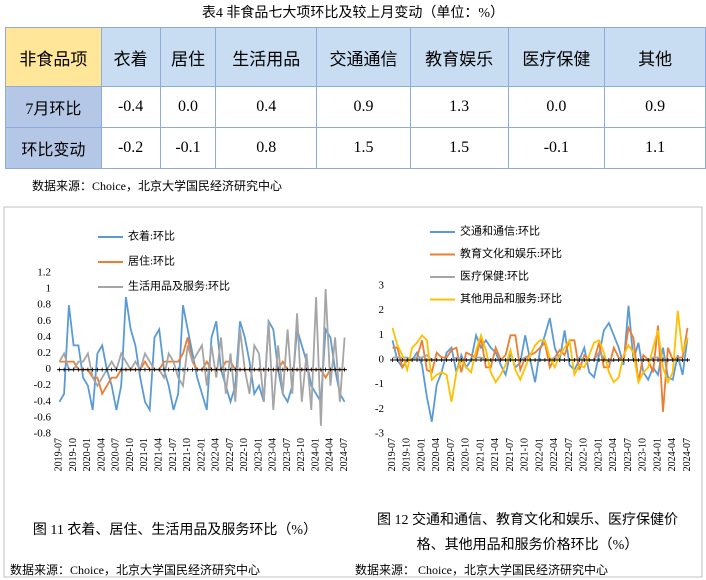 This screenshot has width=706, height=580. Describe the element at coordinates (556, 57) in the screenshot. I see `header-cell: 医疗保健` at that location.